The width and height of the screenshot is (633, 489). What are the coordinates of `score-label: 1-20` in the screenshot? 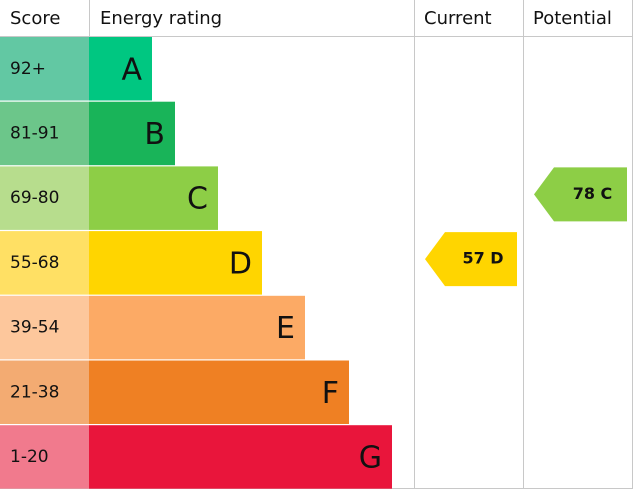 It's located at (29, 457).